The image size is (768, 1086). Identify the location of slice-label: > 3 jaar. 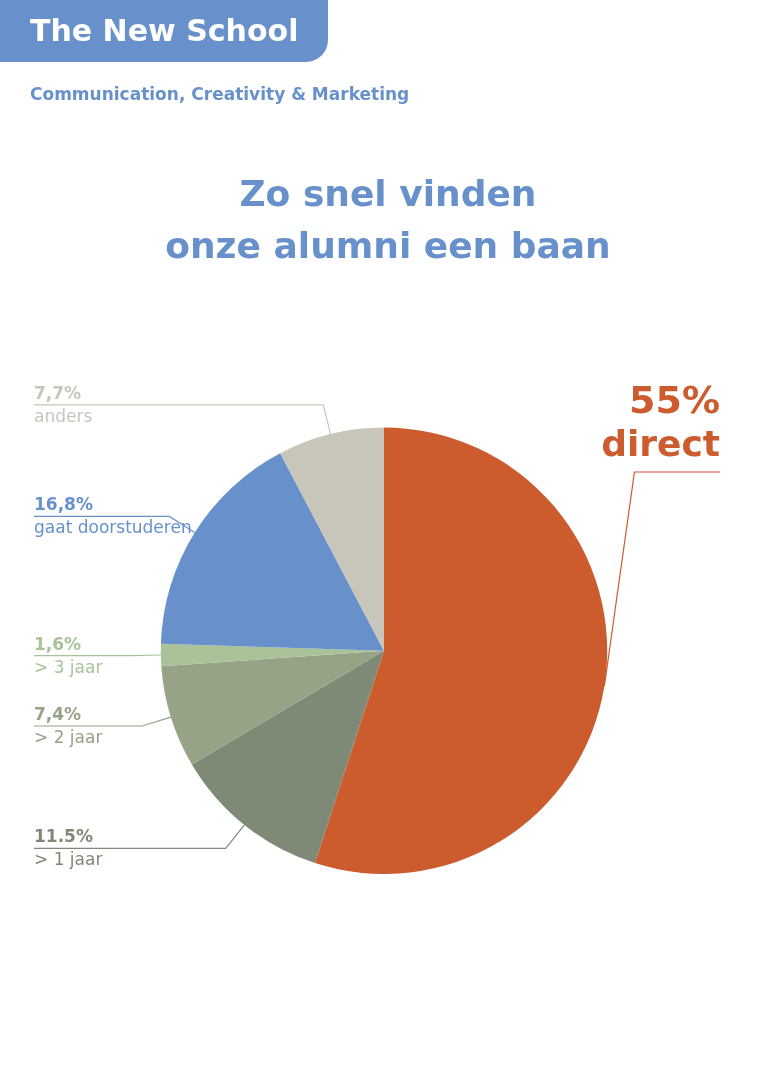
(68, 666).